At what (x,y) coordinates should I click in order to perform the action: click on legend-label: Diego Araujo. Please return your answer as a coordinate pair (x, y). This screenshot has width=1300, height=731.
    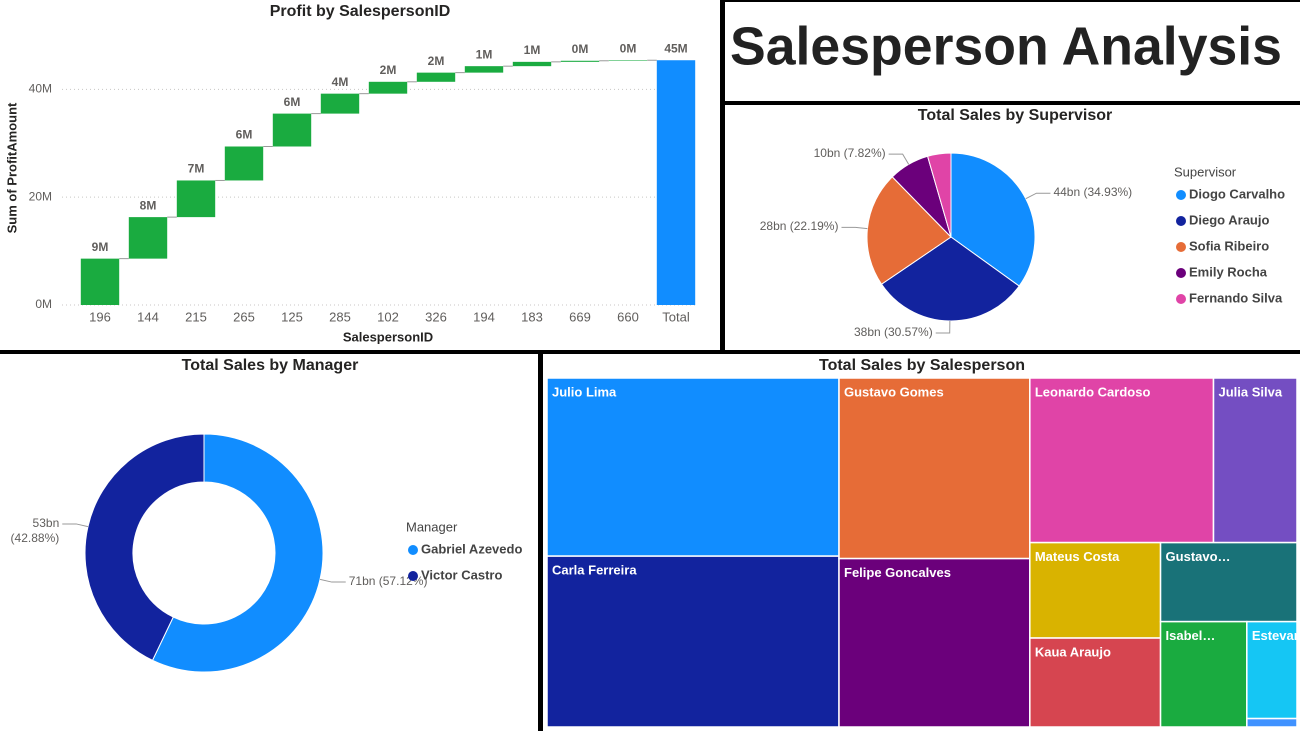
    Looking at the image, I should click on (1229, 219).